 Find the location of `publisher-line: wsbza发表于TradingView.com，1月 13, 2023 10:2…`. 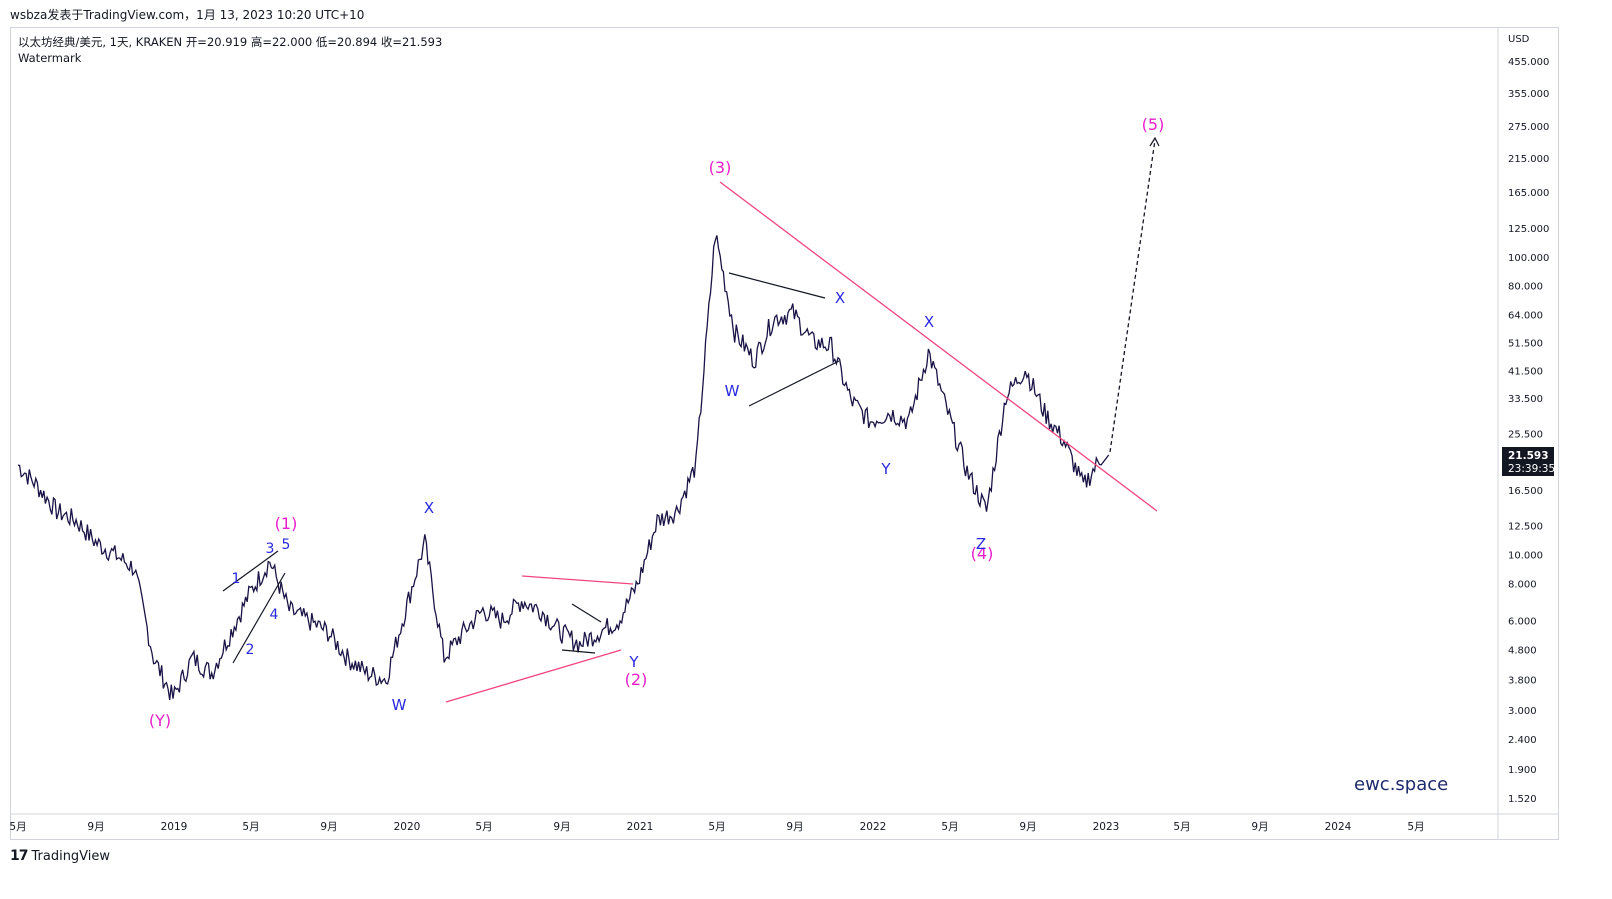

publisher-line: wsbza发表于TradingView.com，1月 13, 2023 10:2… is located at coordinates (187, 15).